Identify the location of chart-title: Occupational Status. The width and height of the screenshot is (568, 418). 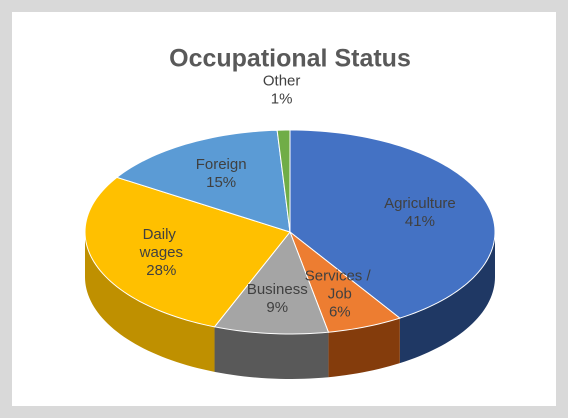
(290, 59).